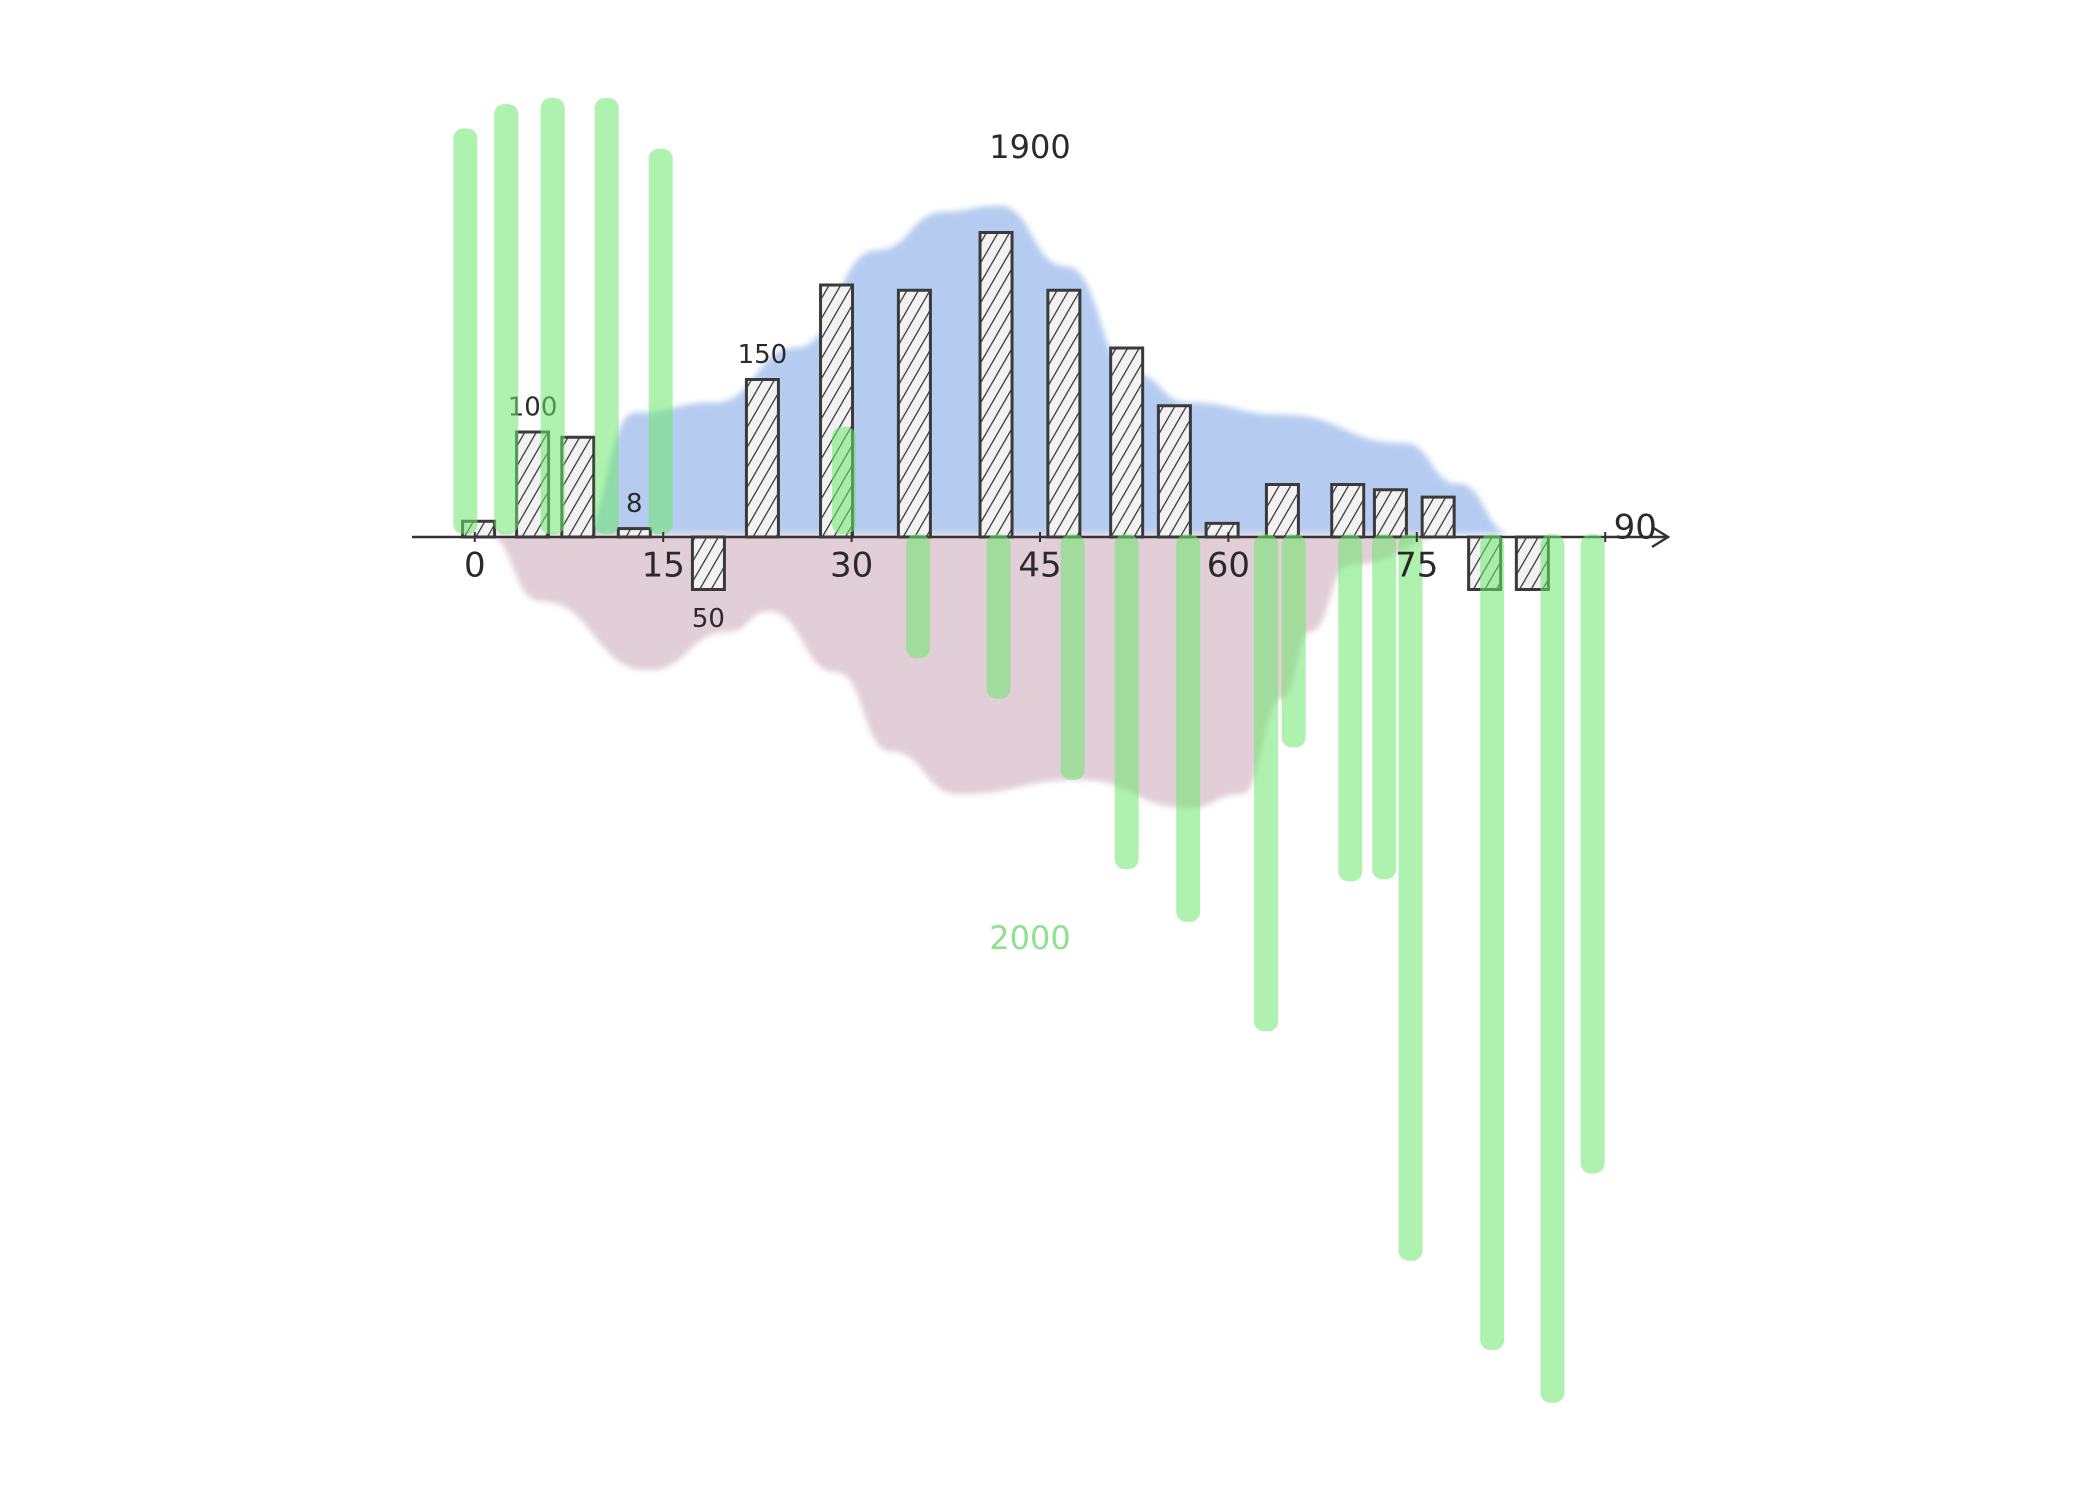 The width and height of the screenshot is (2100, 1500). Describe the element at coordinates (1416, 566) in the screenshot. I see `x-tick-label: 75` at that location.